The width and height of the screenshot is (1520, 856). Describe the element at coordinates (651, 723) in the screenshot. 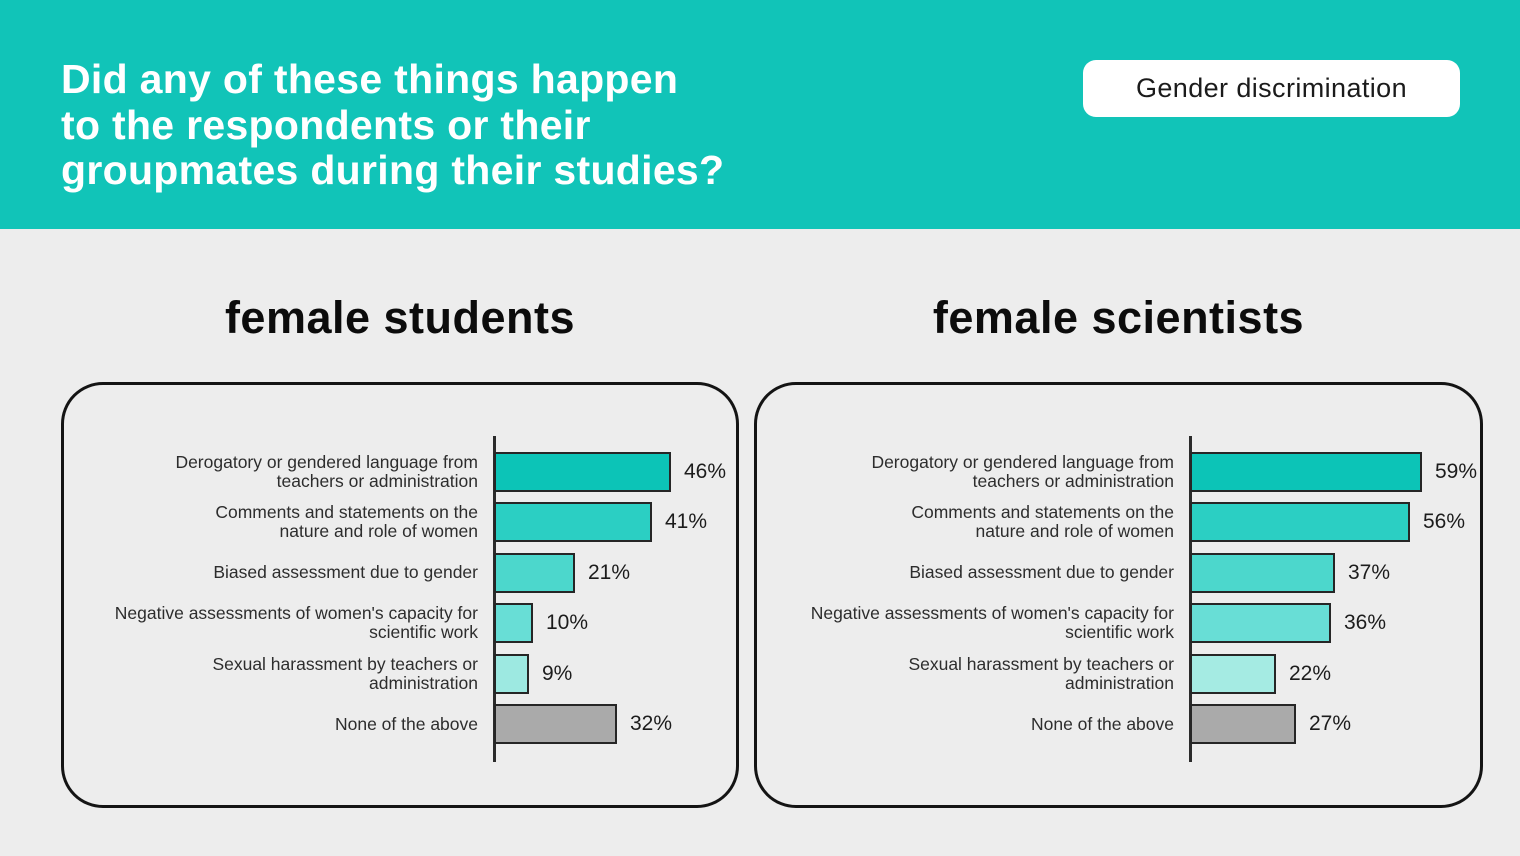

I see `value-label: 32%` at that location.